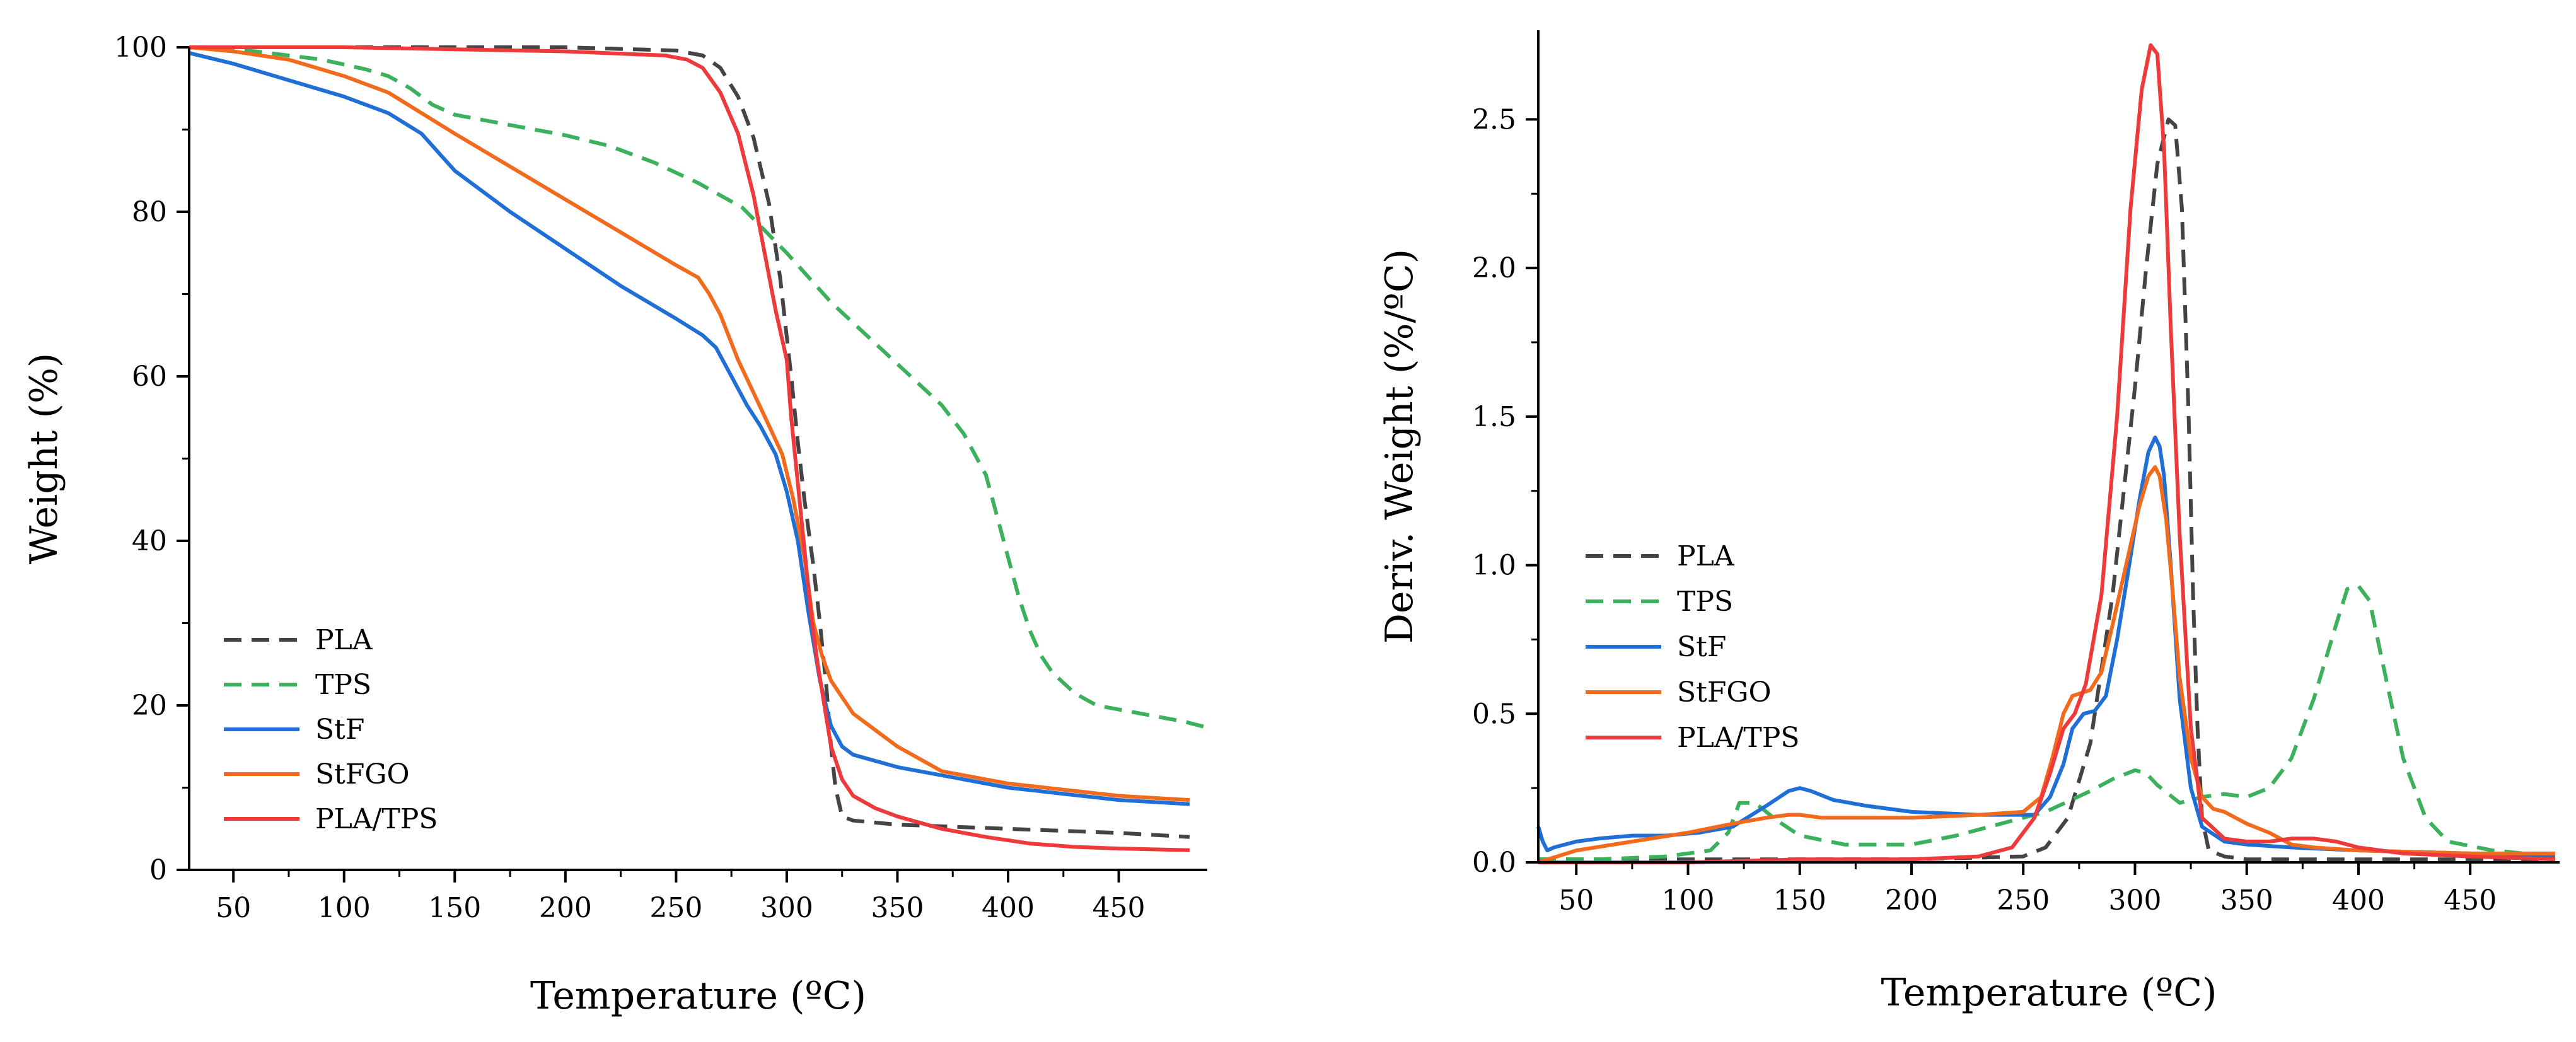 The image size is (2576, 1042). What do you see at coordinates (1800, 900) in the screenshot?
I see `deriv-x-tick-label: 150` at bounding box center [1800, 900].